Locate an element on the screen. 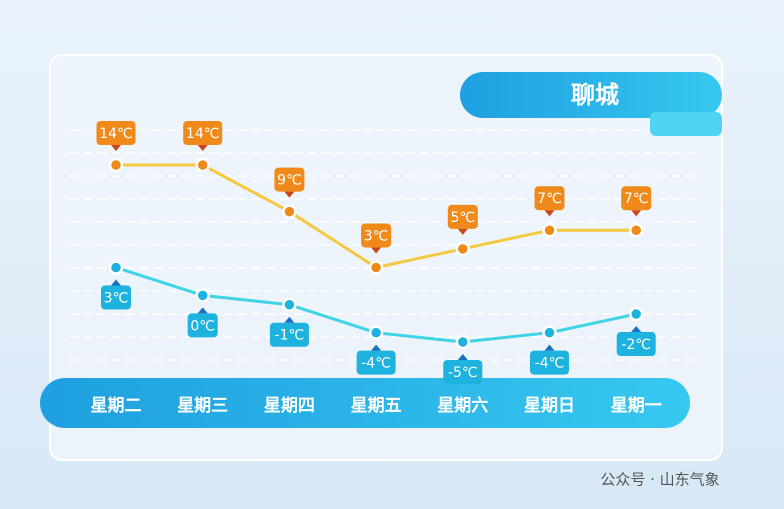 The height and width of the screenshot is (509, 784). x-tick-label: 星期日 is located at coordinates (549, 406).